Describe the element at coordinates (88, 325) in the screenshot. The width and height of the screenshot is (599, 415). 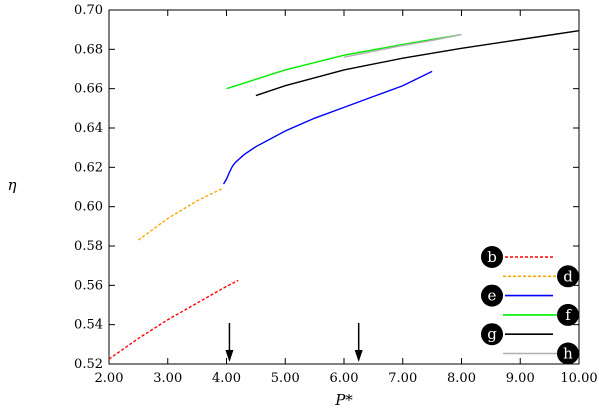
I see `y-tick-label: 0.54` at that location.